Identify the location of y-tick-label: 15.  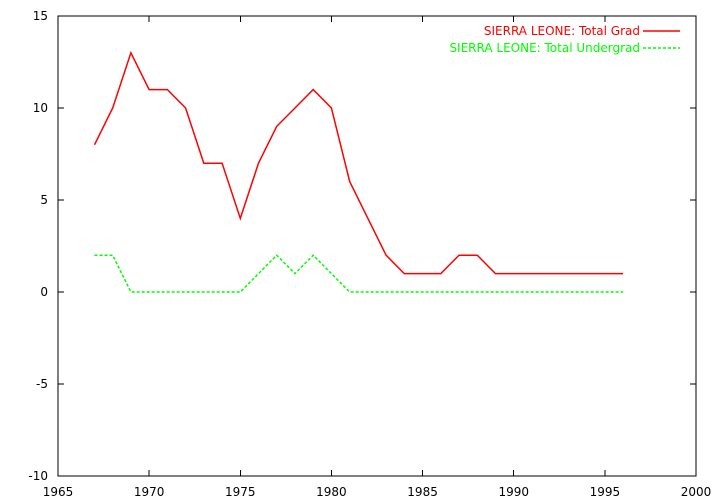
(40, 16).